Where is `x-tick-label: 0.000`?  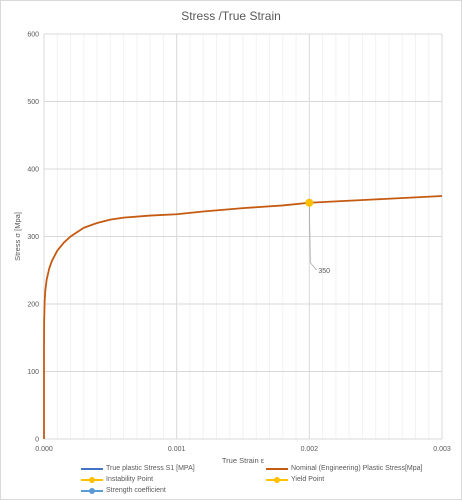 x-tick-label: 0.000 is located at coordinates (44, 449).